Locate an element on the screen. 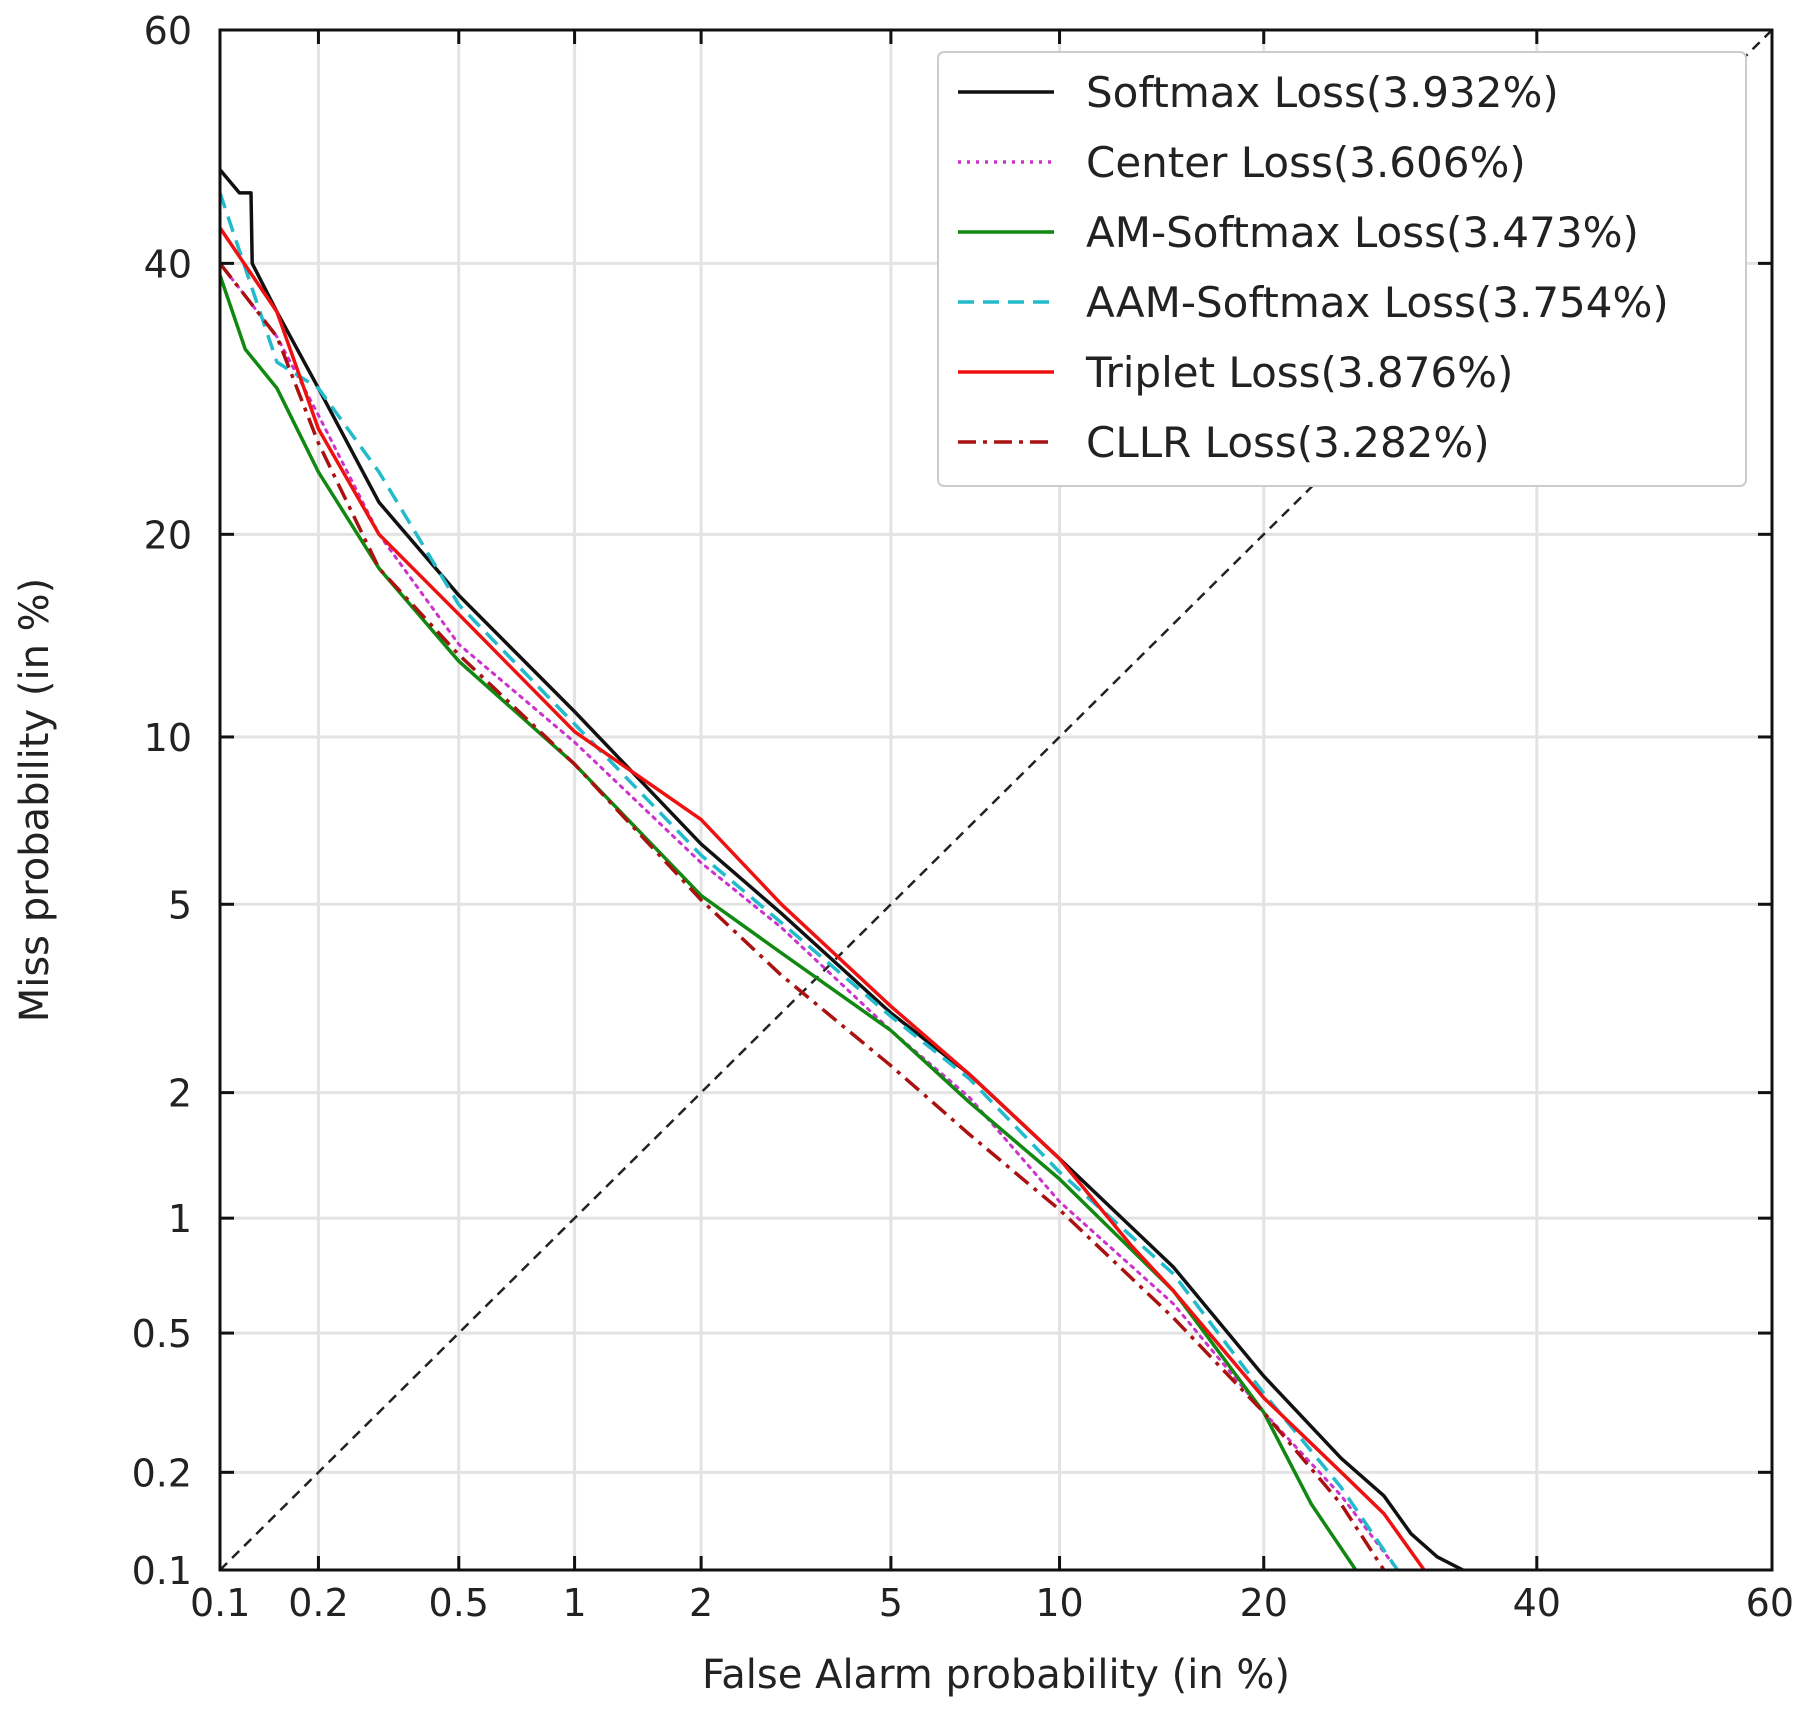 The height and width of the screenshot is (1713, 1807). y-tick-labels: 0.1 0.2 0.5 1 2 5 10 20 40 60 is located at coordinates (162, 801).